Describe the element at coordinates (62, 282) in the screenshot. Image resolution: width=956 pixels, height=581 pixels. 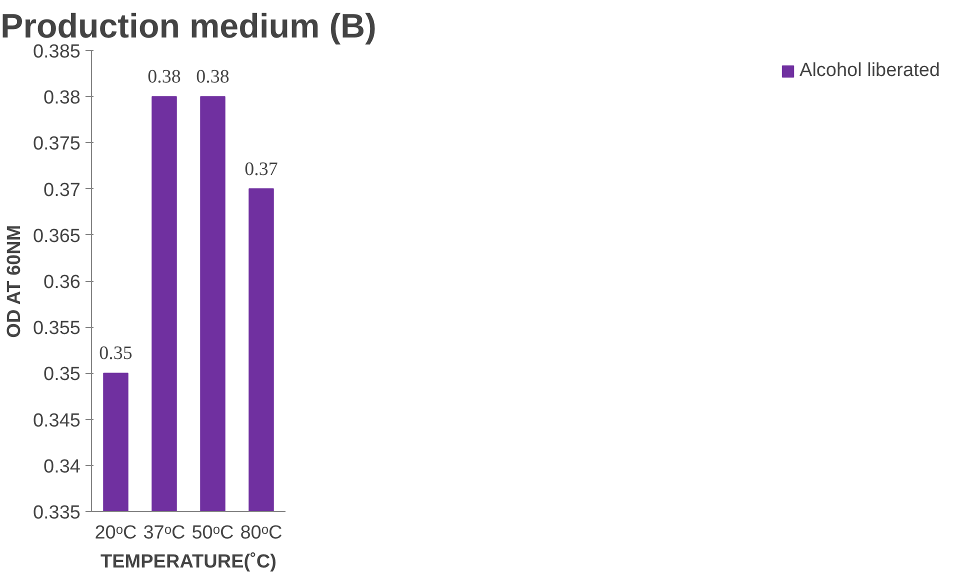
I see `y-tick-label: 0.36` at that location.